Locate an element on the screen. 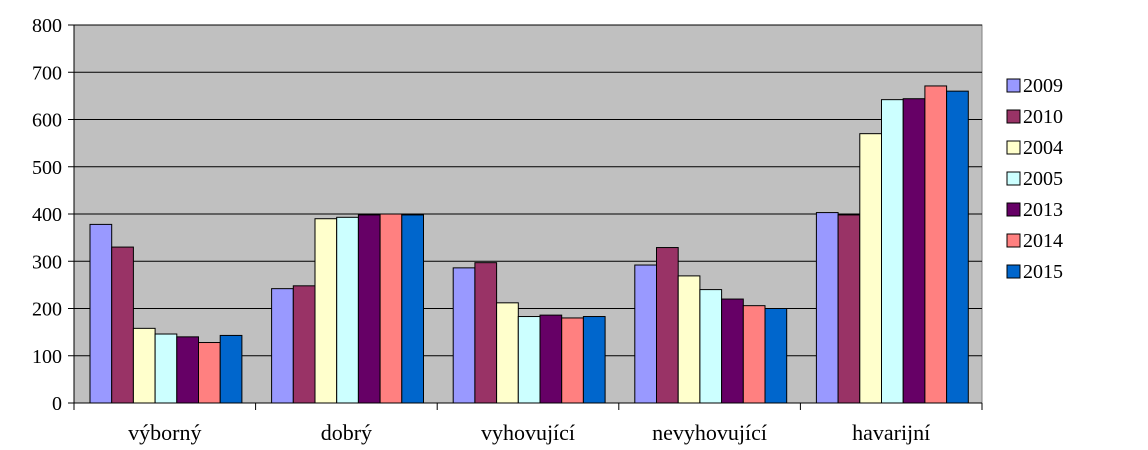 The height and width of the screenshot is (450, 1148). x-category-label: výborný is located at coordinates (164, 432).